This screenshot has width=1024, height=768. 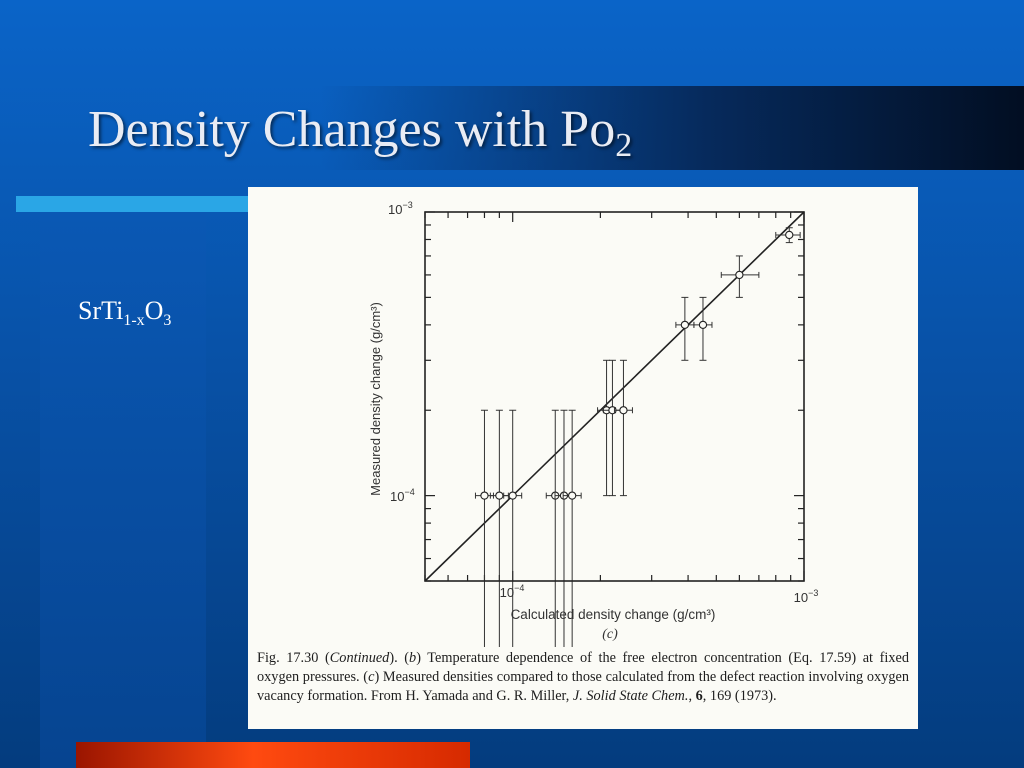 What do you see at coordinates (352, 129) in the screenshot?
I see `slide-title-text: Density Changes with Po` at bounding box center [352, 129].